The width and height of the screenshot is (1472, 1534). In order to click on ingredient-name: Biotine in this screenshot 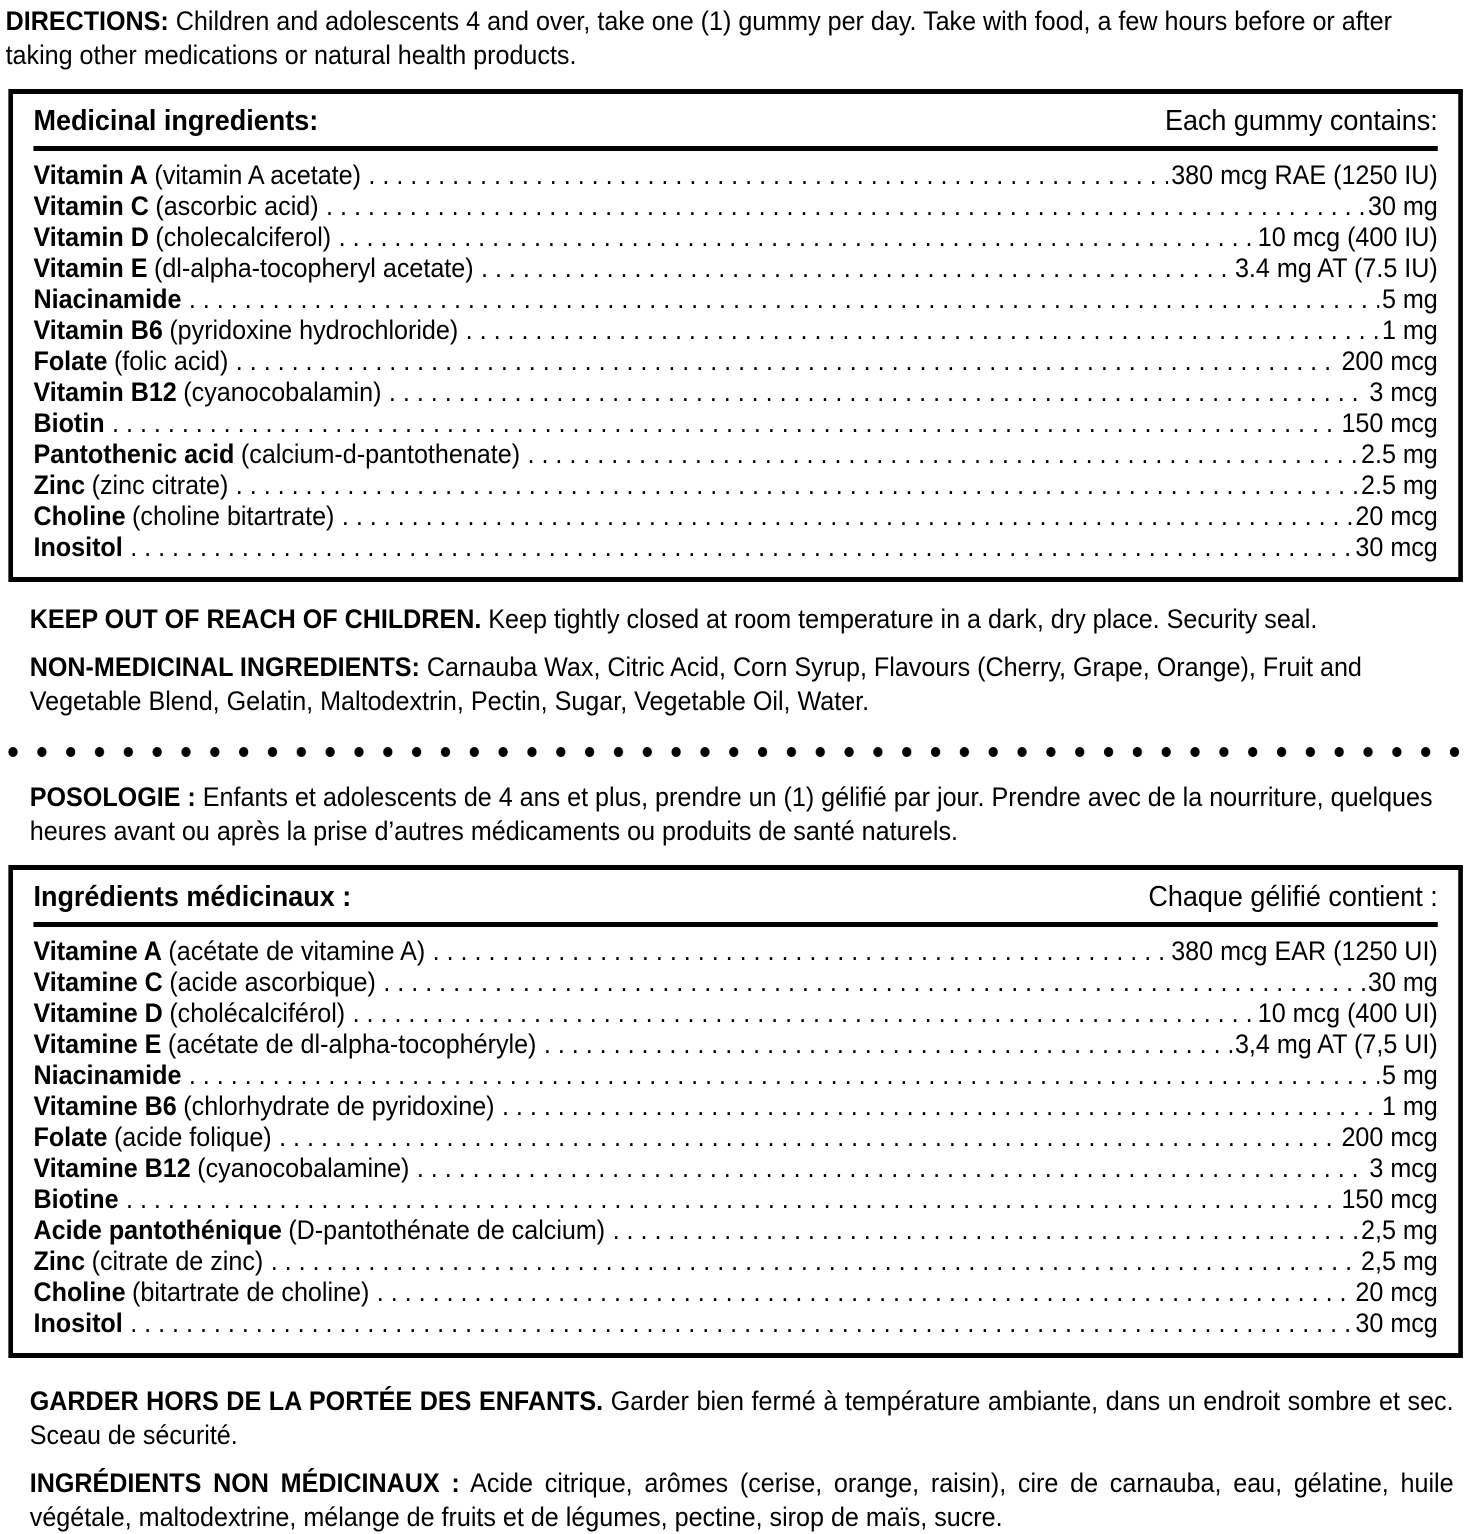, I will do `click(76, 1199)`.